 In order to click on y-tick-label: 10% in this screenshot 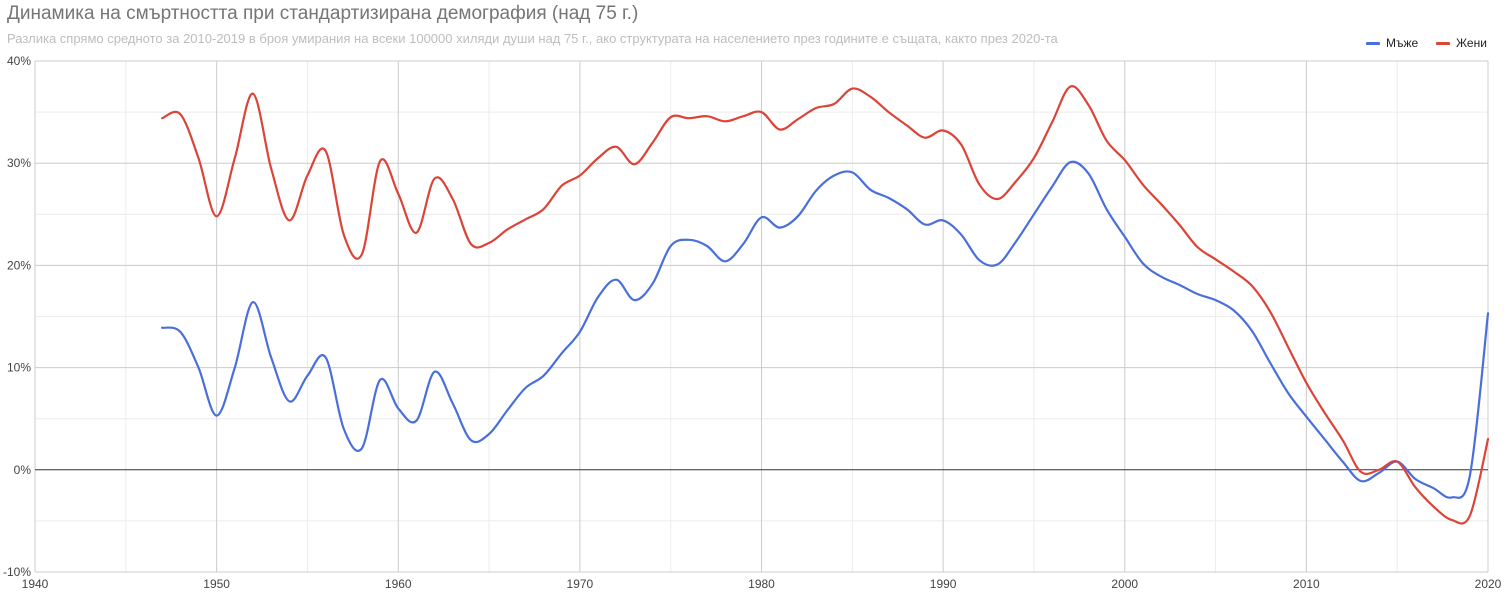, I will do `click(19, 368)`.